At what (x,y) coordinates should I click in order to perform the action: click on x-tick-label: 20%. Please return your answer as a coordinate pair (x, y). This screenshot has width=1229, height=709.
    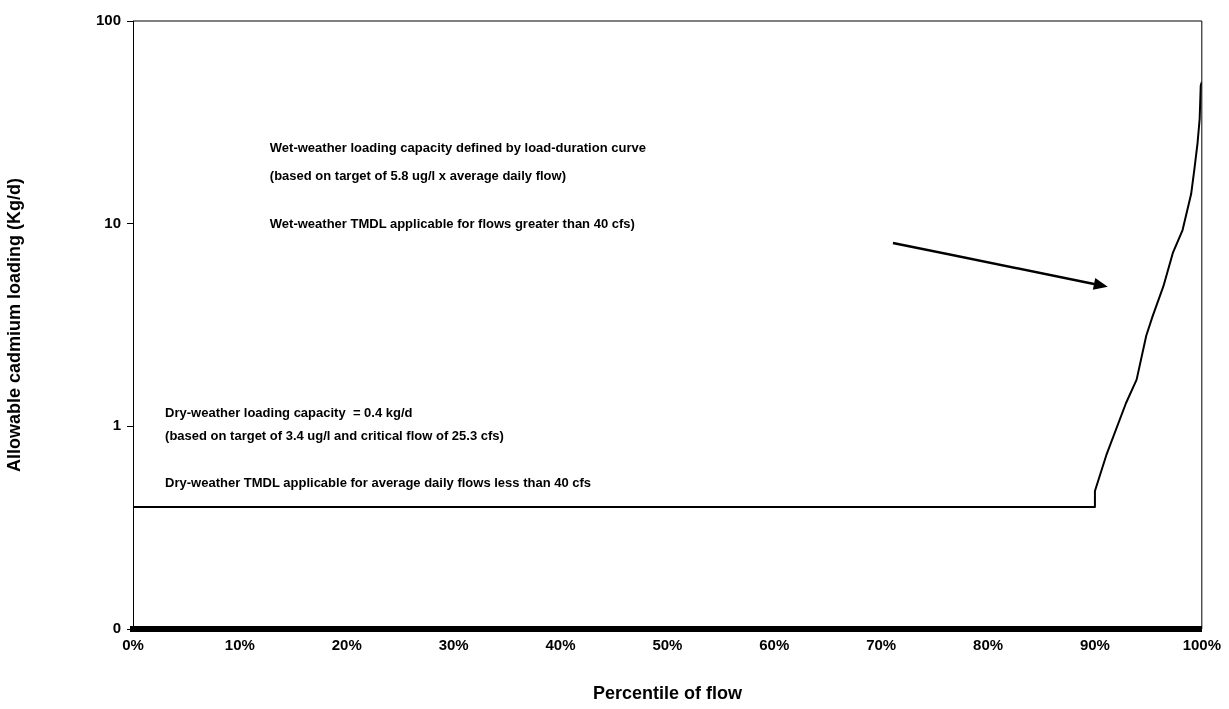
    Looking at the image, I should click on (346, 645).